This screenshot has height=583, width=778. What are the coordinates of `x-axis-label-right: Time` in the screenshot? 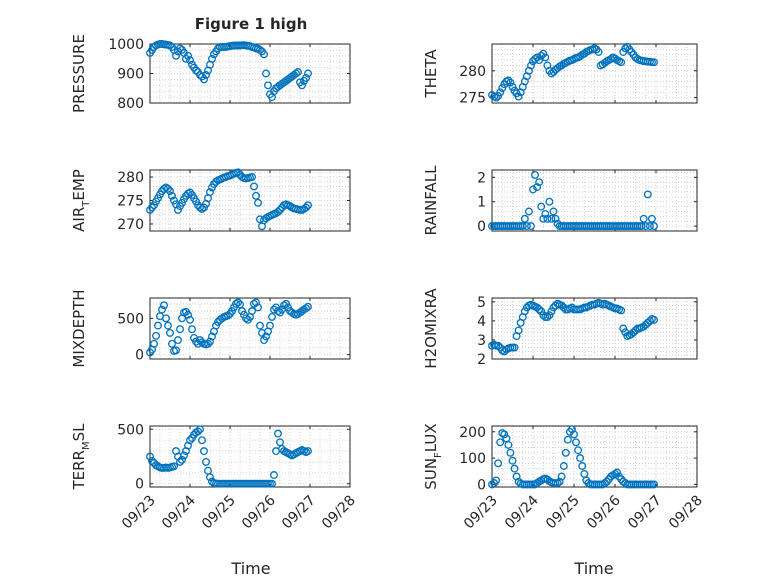 It's located at (593, 568).